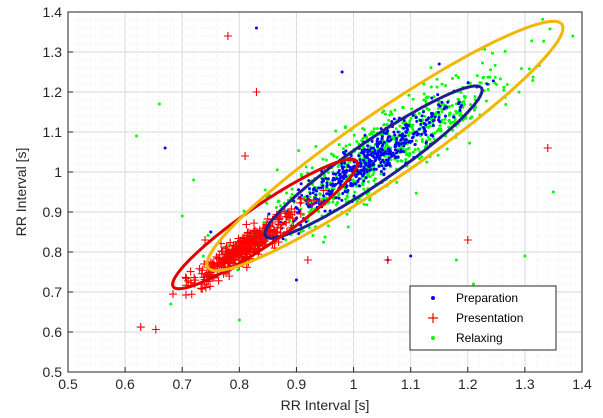  What do you see at coordinates (489, 318) in the screenshot?
I see `legend-label-presentation: Presentation` at bounding box center [489, 318].